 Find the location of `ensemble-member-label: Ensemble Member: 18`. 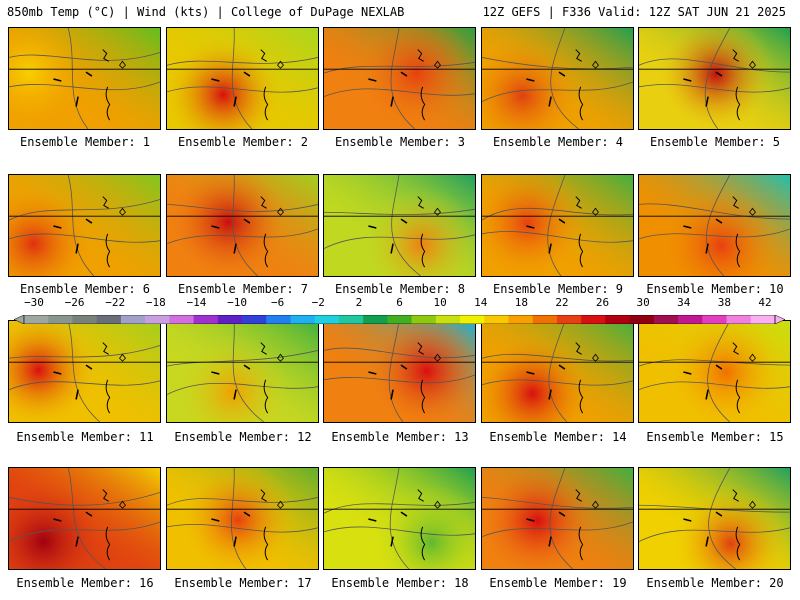

ensemble-member-label: Ensemble Member: 18 is located at coordinates (400, 583).